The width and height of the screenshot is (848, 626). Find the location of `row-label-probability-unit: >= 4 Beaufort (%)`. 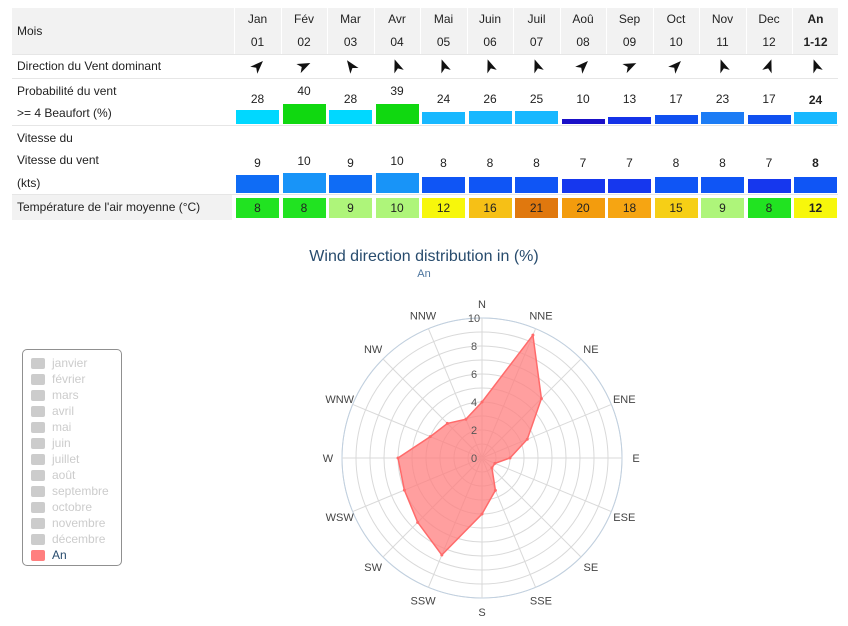

row-label-probability-unit: >= 4 Beaufort (%) is located at coordinates (64, 113).